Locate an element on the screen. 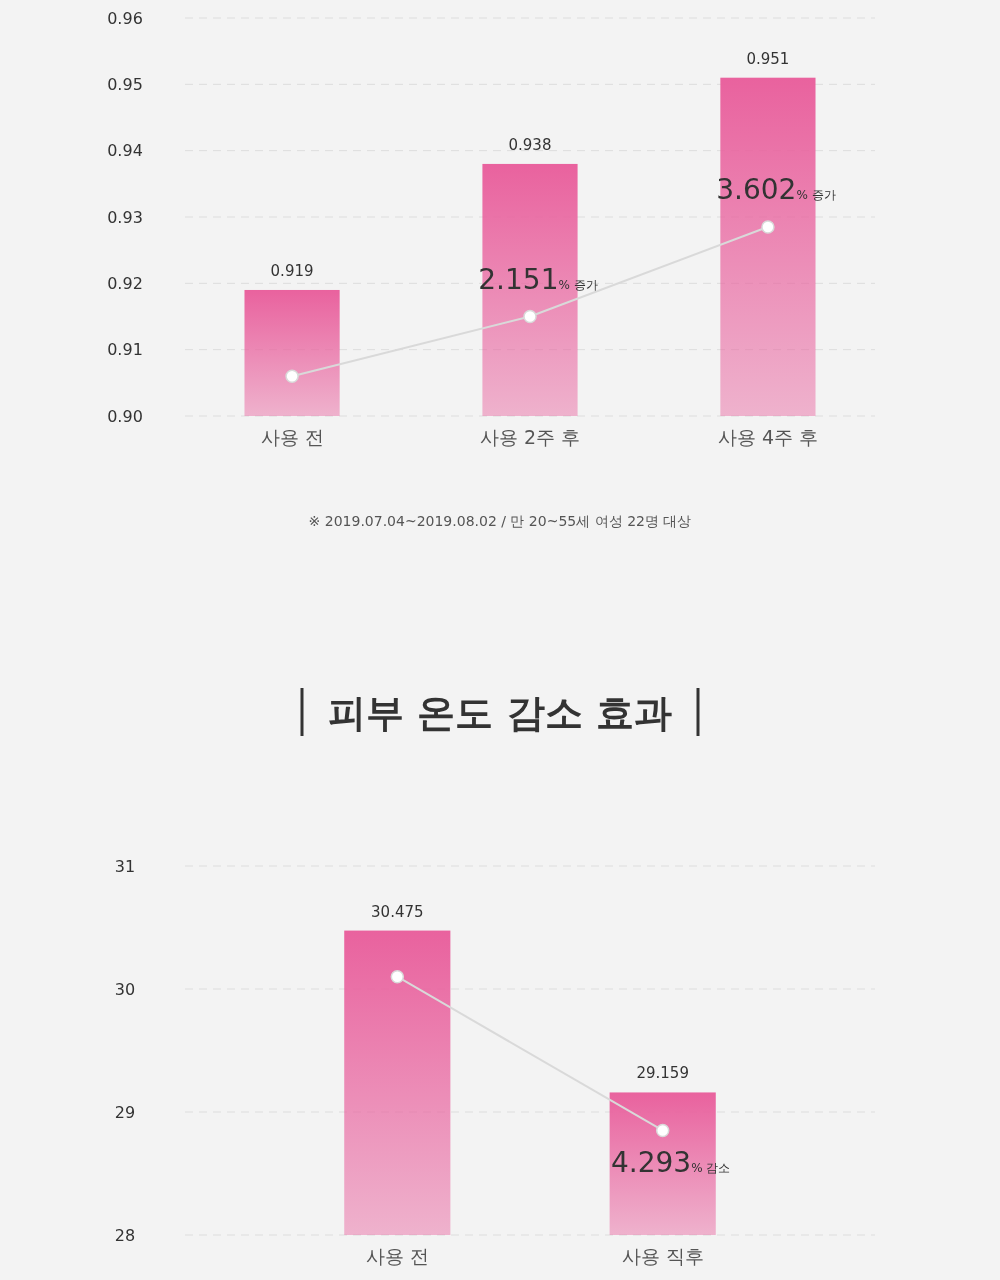 This screenshot has height=1280, width=1000. y-tick-label: 0.96 is located at coordinates (125, 18).